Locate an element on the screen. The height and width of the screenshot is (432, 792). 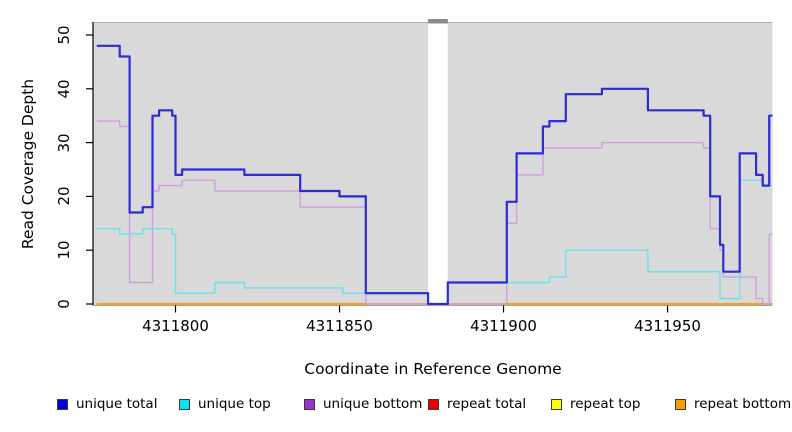
legend-label: repeat top is located at coordinates (605, 404).